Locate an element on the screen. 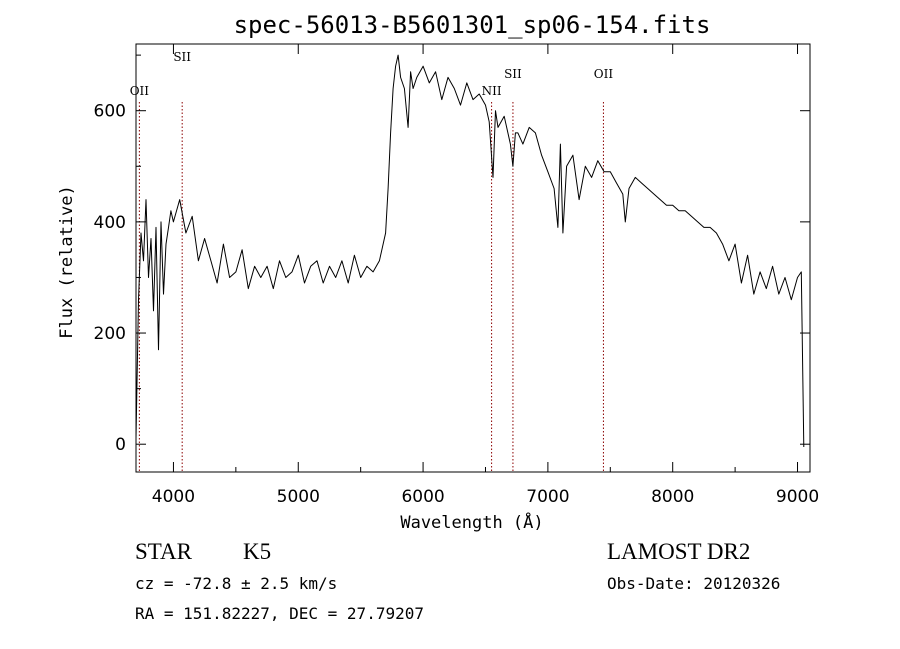 Image resolution: width=900 pixels, height=649 pixels. marker-label: NII is located at coordinates (492, 91).